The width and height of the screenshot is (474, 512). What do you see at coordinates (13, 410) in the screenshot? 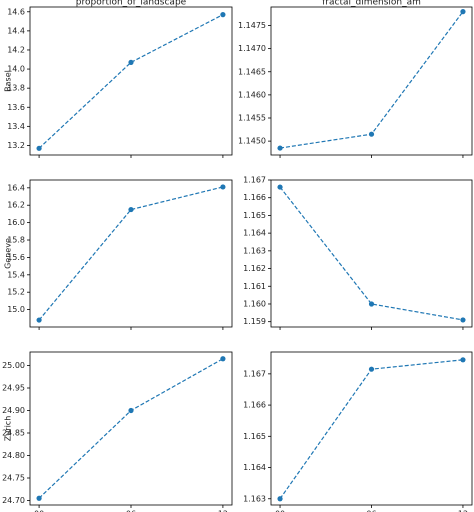
I see `y-tick-label: 24.90` at bounding box center [13, 410].